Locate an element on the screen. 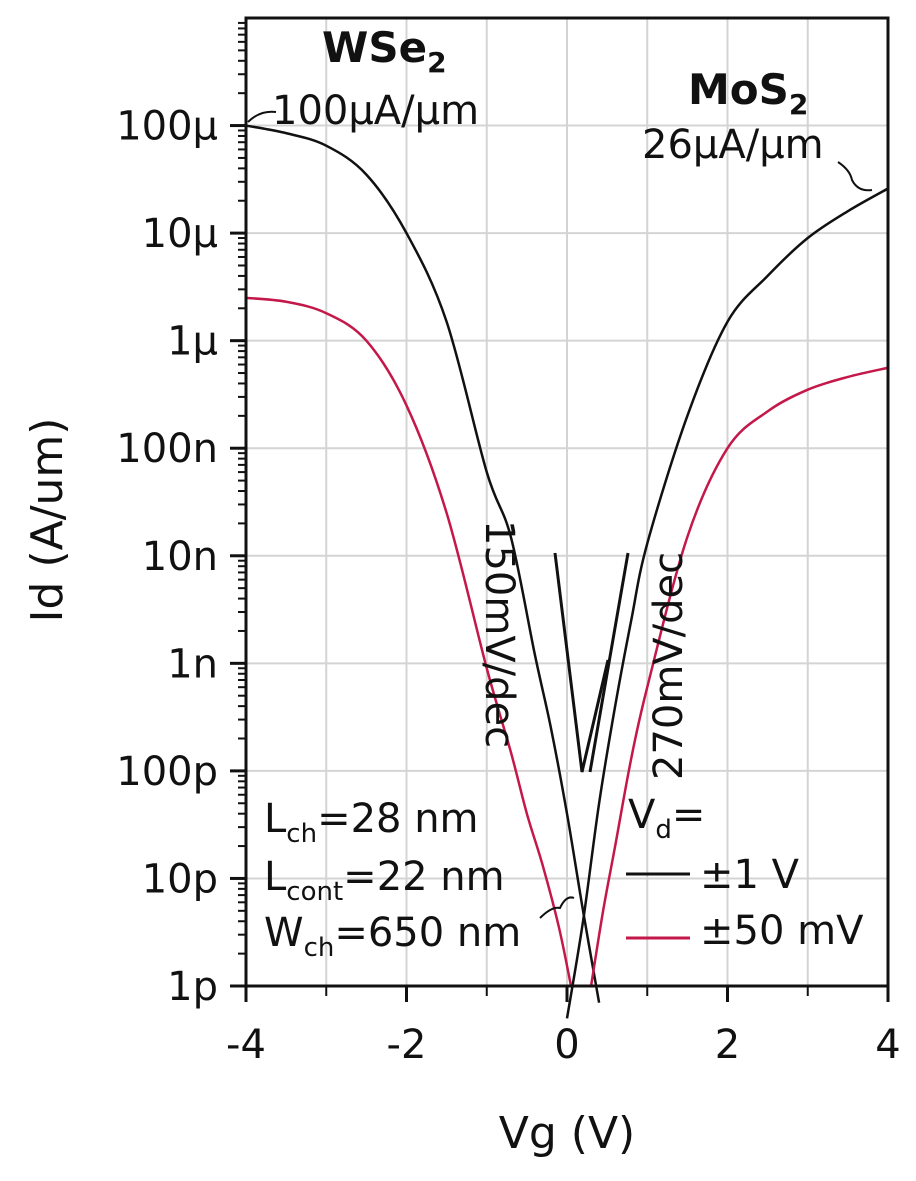  y-tick-label: 10μ is located at coordinates (180, 234).